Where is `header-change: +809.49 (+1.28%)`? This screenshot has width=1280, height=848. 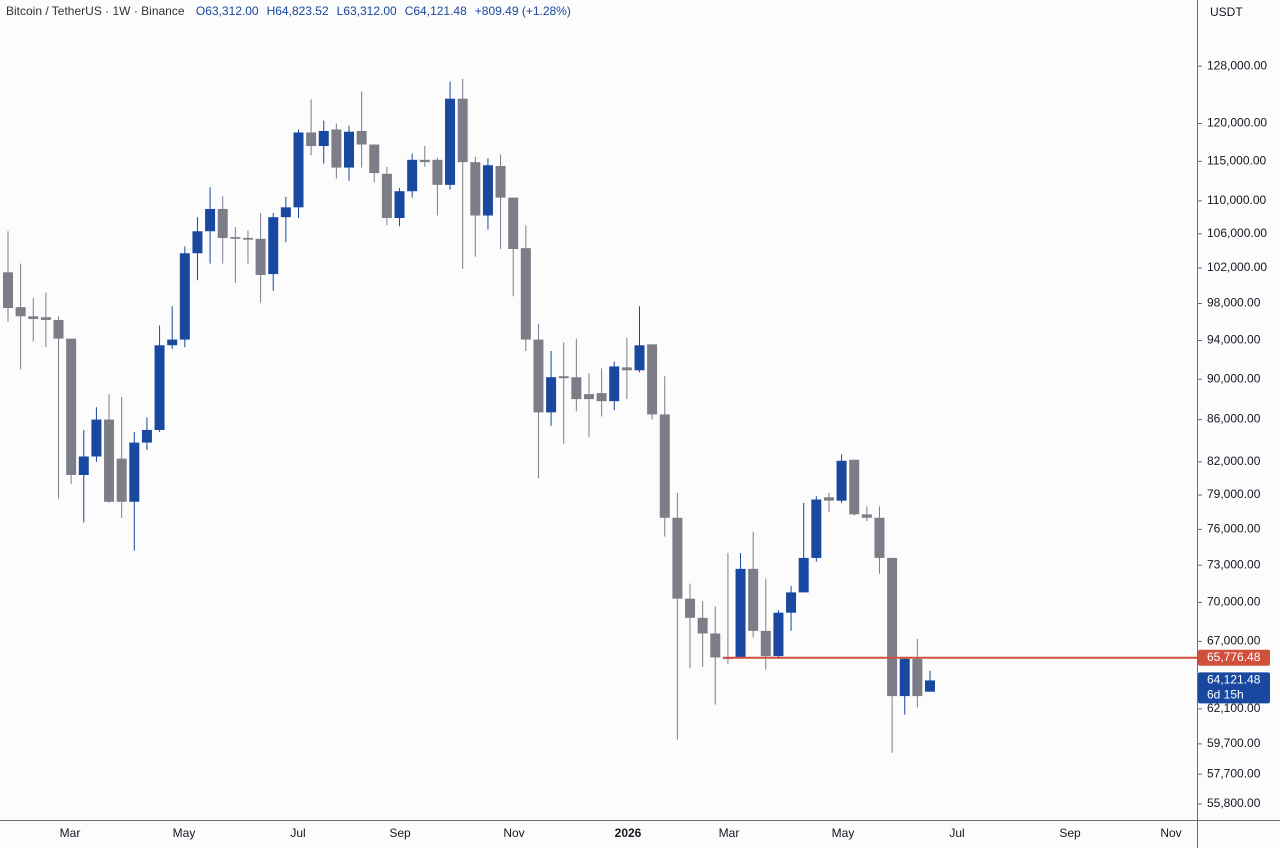
header-change: +809.49 (+1.28%) is located at coordinates (523, 11).